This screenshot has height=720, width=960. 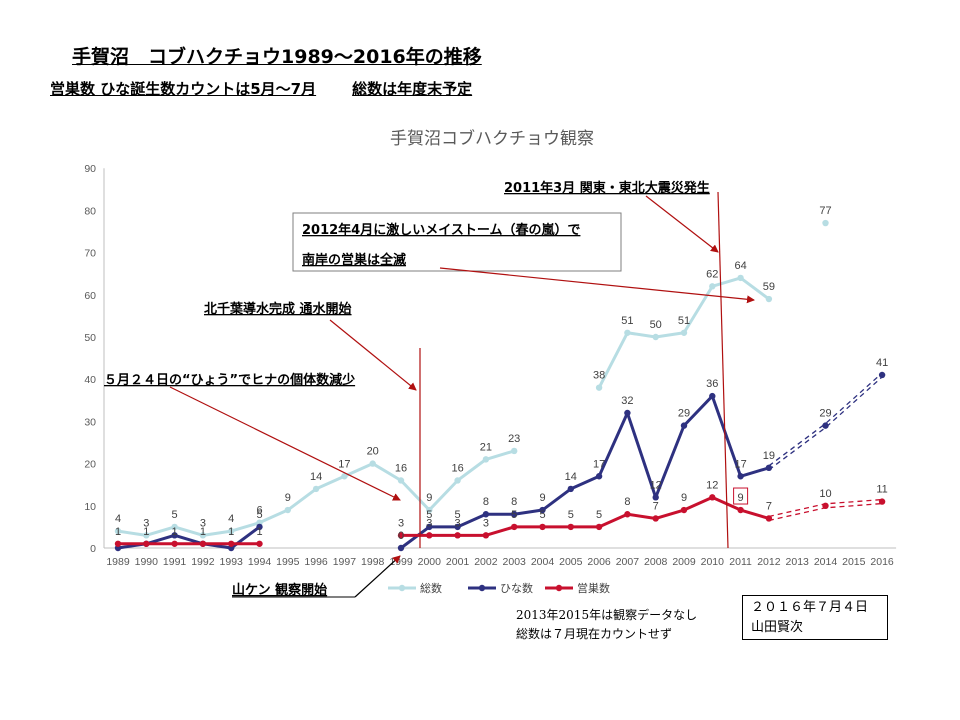 What do you see at coordinates (93, 549) in the screenshot?
I see `y-tick-label: 0` at bounding box center [93, 549].